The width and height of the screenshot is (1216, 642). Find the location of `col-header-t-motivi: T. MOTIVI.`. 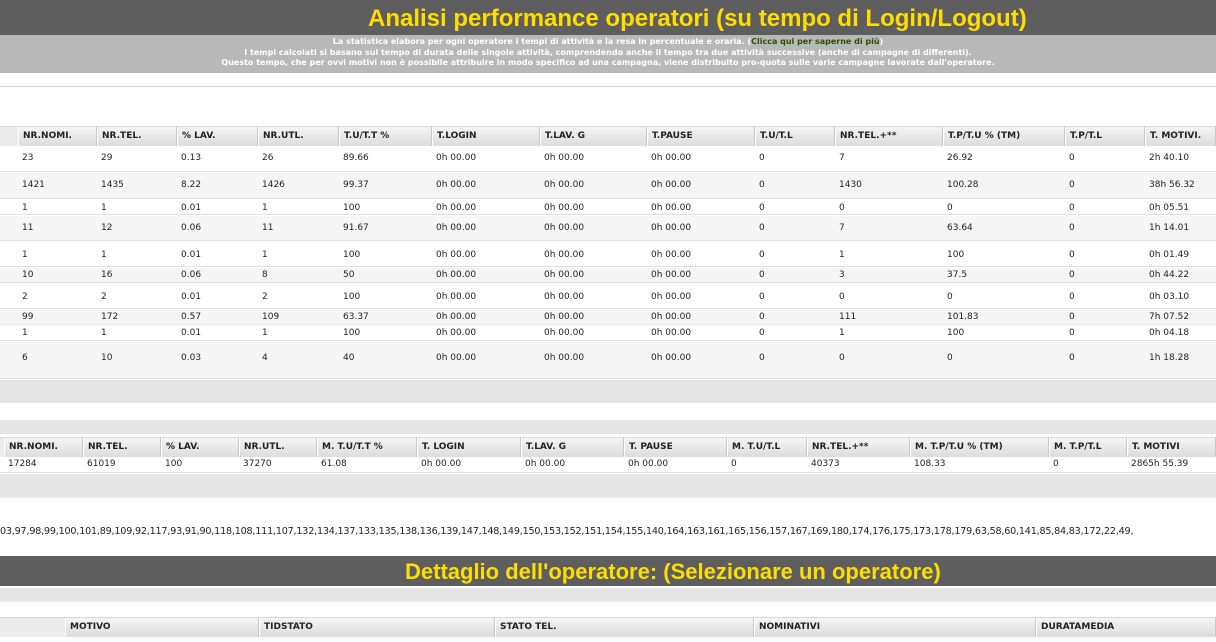

col-header-t-motivi: T. MOTIVI. is located at coordinates (1180, 136).